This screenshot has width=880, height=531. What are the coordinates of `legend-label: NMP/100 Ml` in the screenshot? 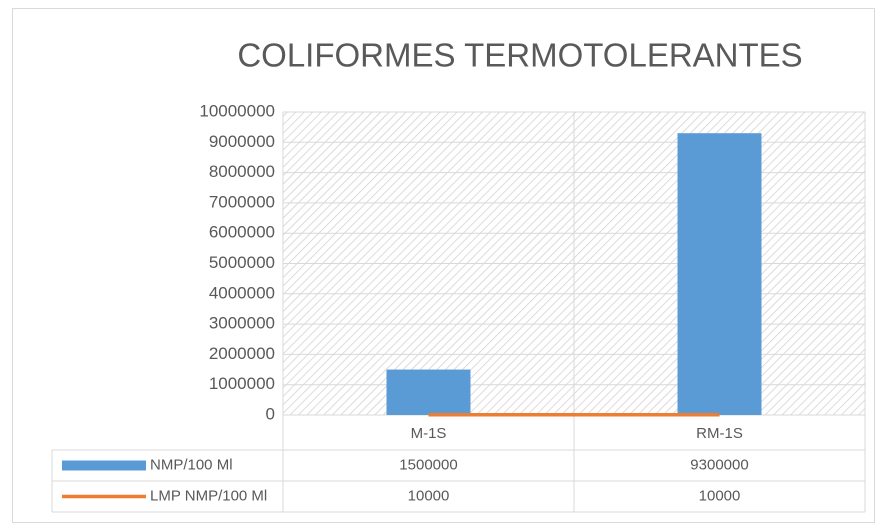 It's located at (191, 464).